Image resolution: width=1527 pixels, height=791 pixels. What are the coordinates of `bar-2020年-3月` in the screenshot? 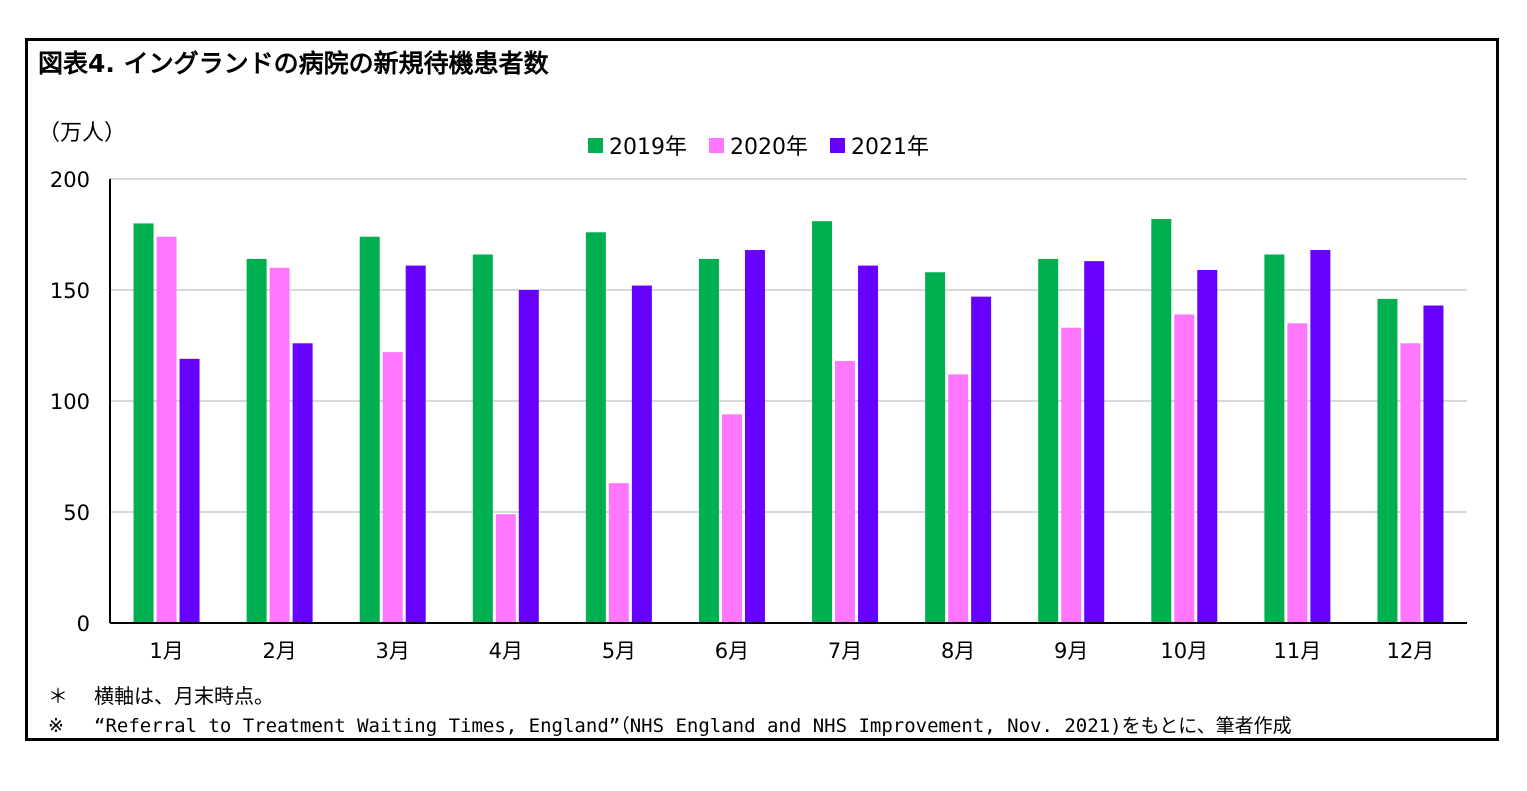 It's located at (392, 487).